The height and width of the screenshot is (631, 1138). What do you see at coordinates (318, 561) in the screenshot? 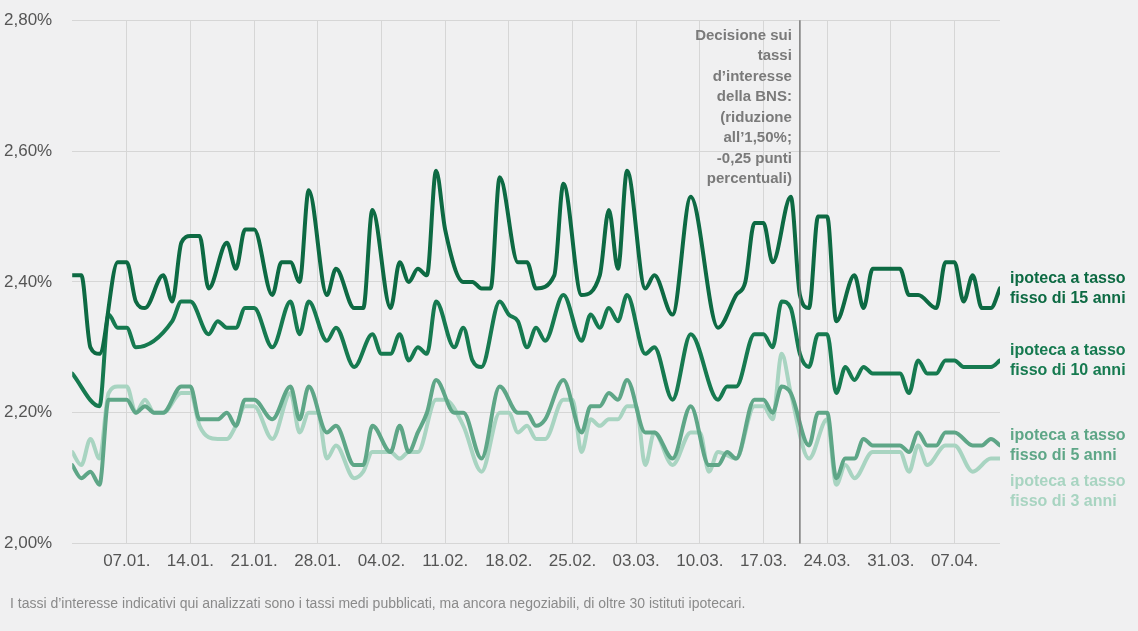
I see `x-tick-label: 28.01.` at bounding box center [318, 561].